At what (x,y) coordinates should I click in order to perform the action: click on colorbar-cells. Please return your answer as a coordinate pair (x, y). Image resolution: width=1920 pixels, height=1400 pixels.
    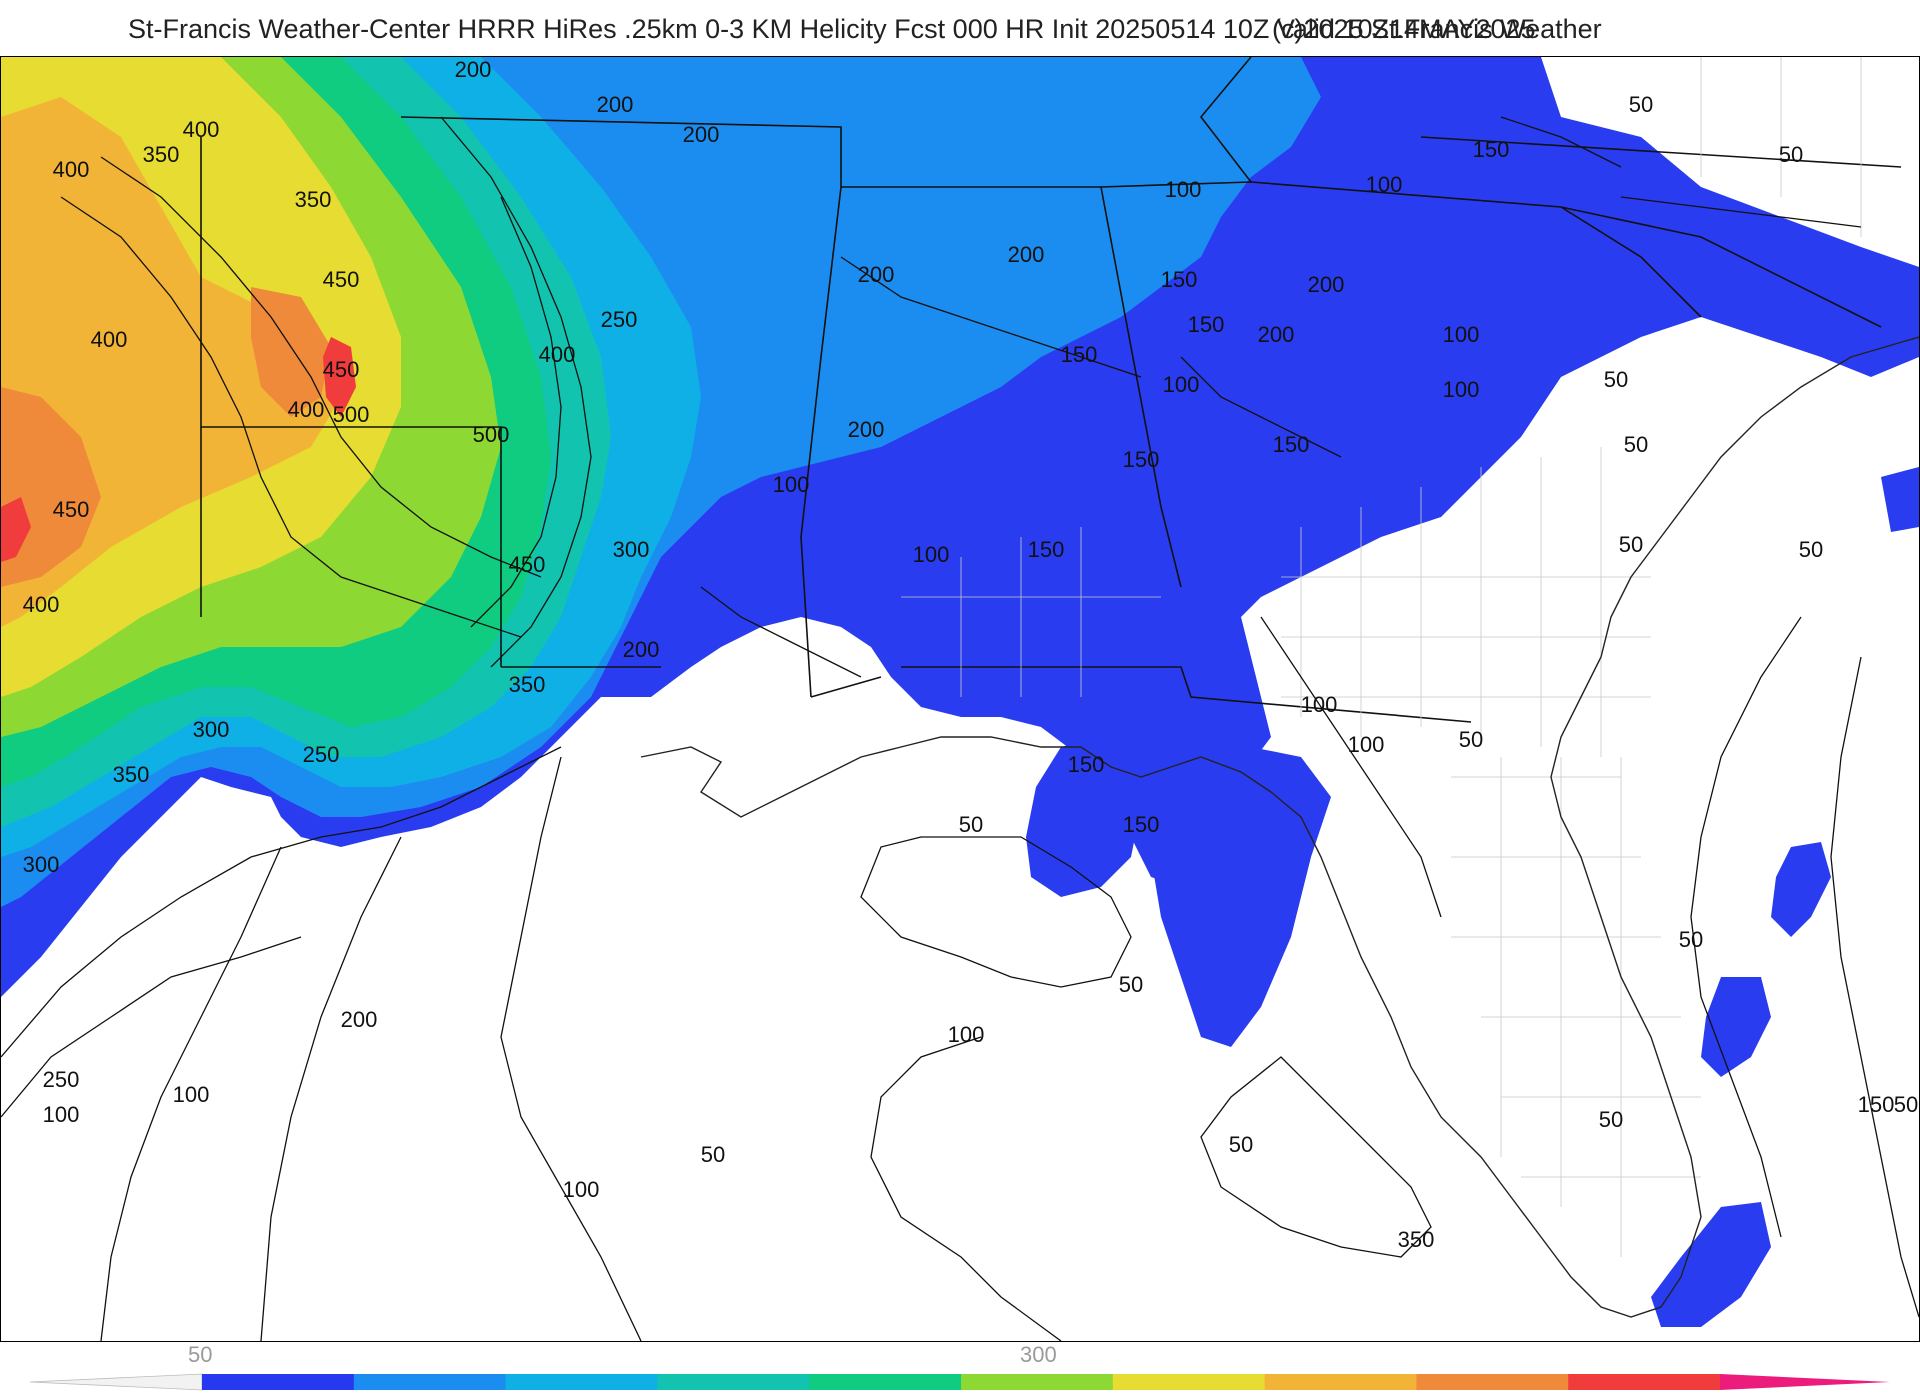
    Looking at the image, I should click on (961, 1382).